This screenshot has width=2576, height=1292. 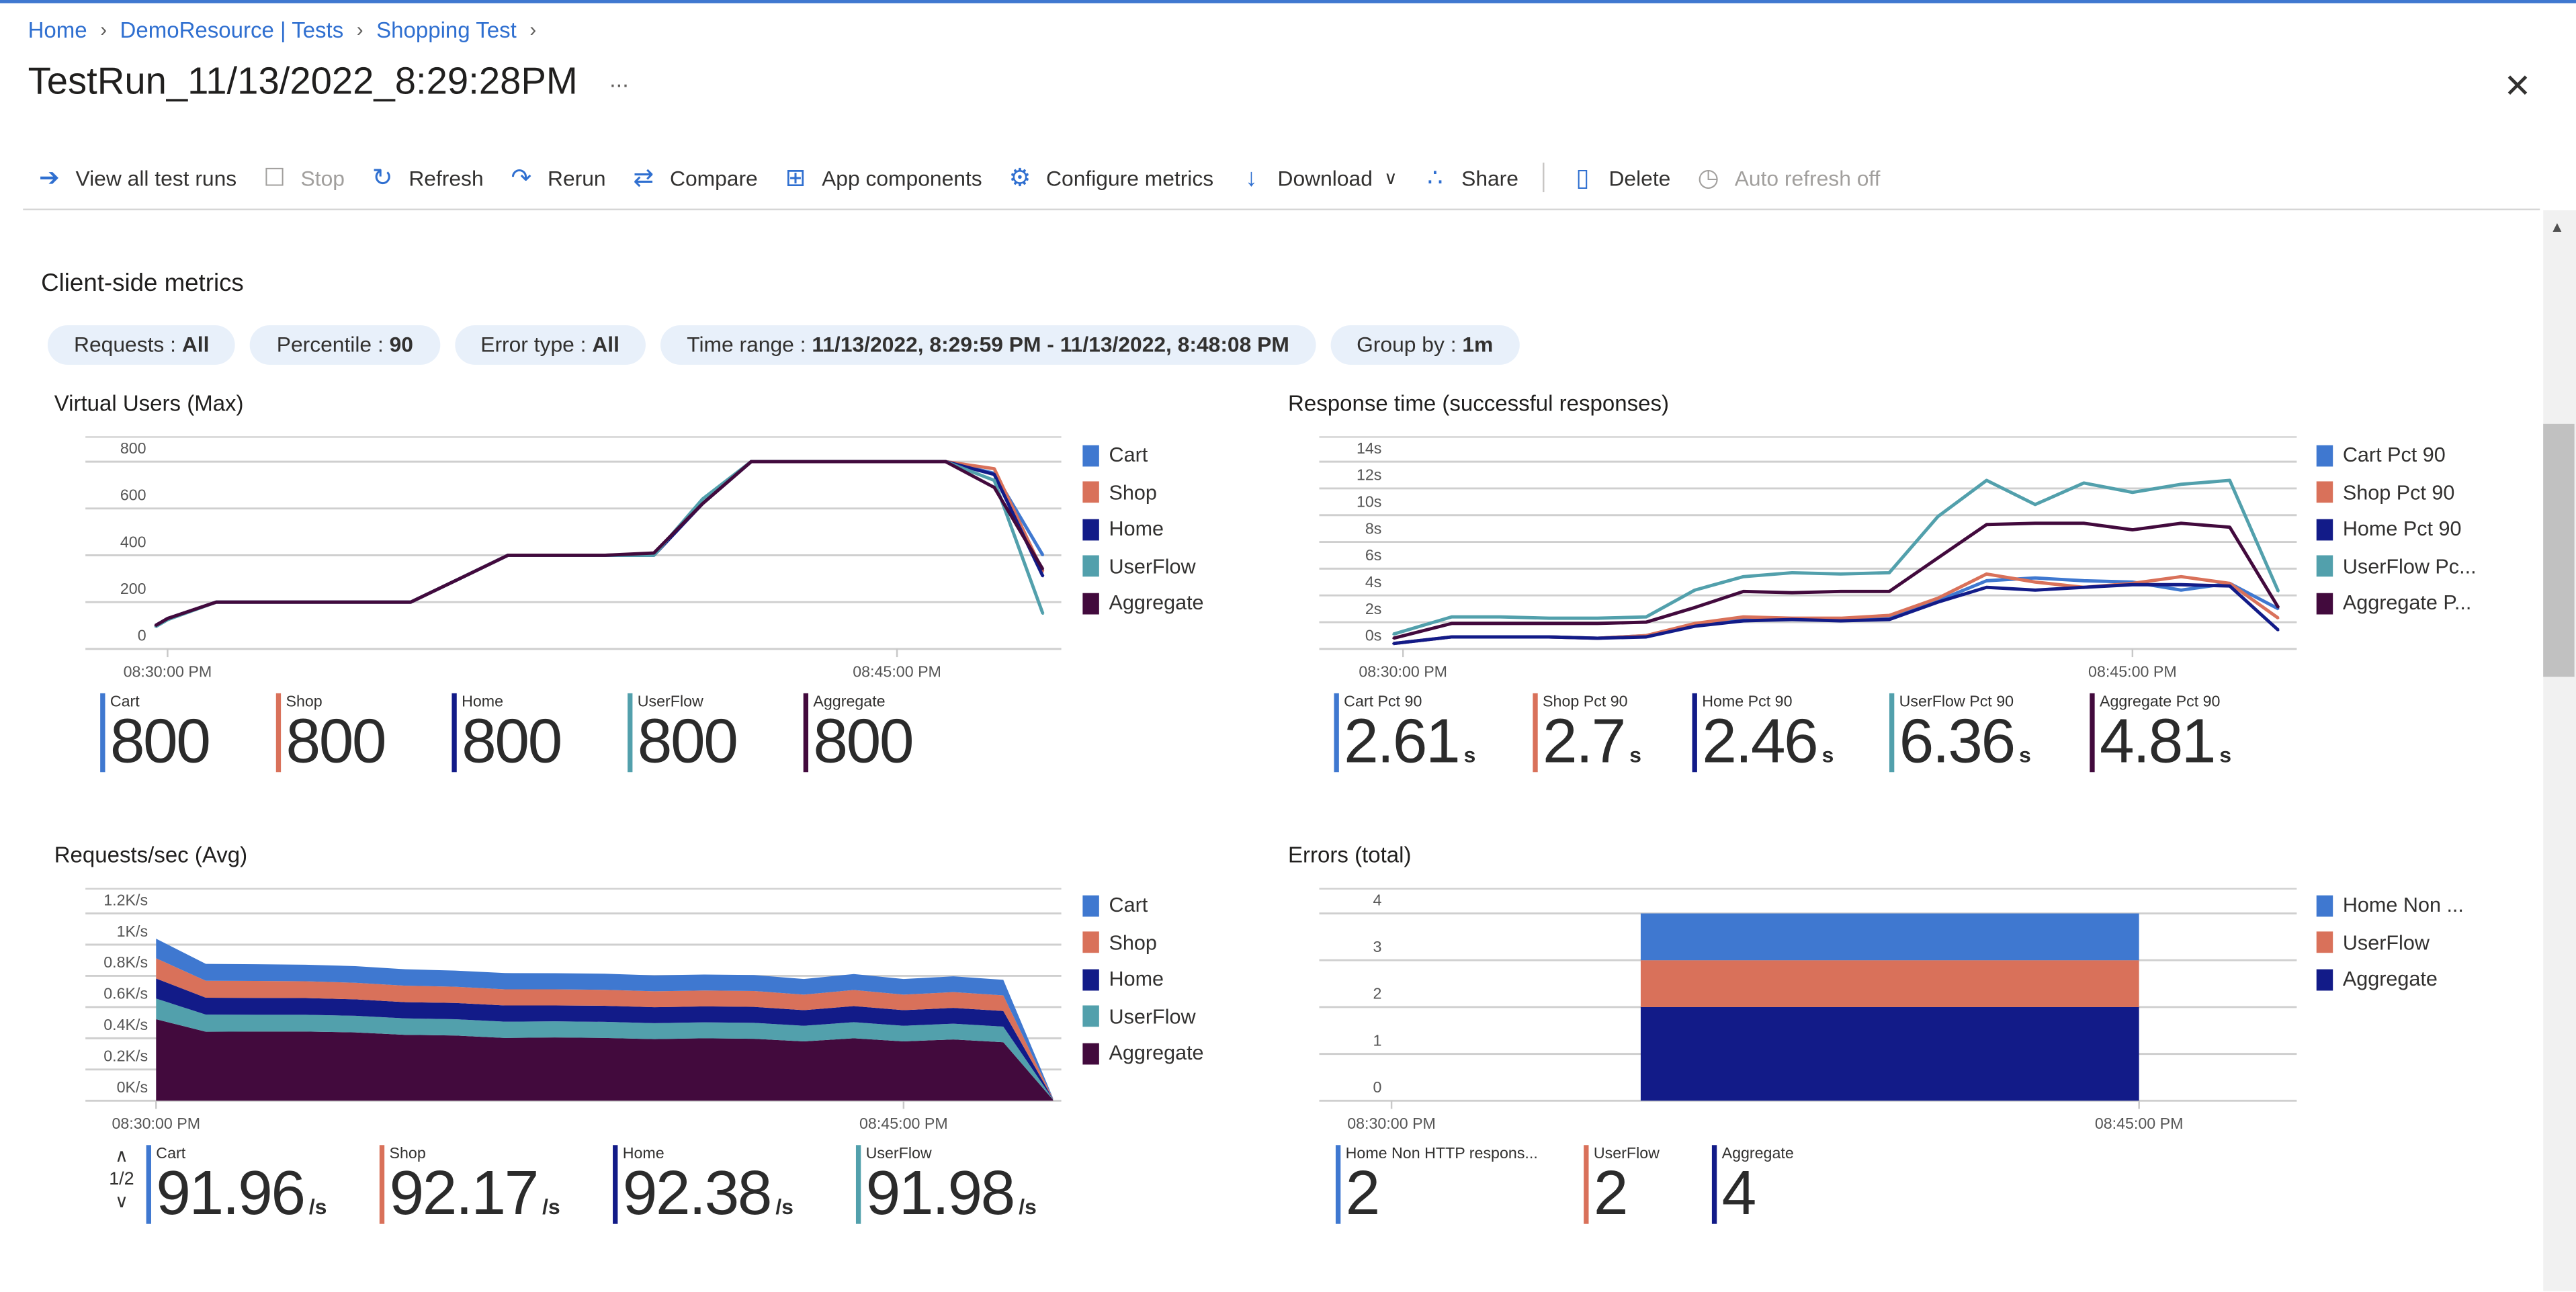 I want to click on area-series-aggregate, so click(x=605, y=1060).